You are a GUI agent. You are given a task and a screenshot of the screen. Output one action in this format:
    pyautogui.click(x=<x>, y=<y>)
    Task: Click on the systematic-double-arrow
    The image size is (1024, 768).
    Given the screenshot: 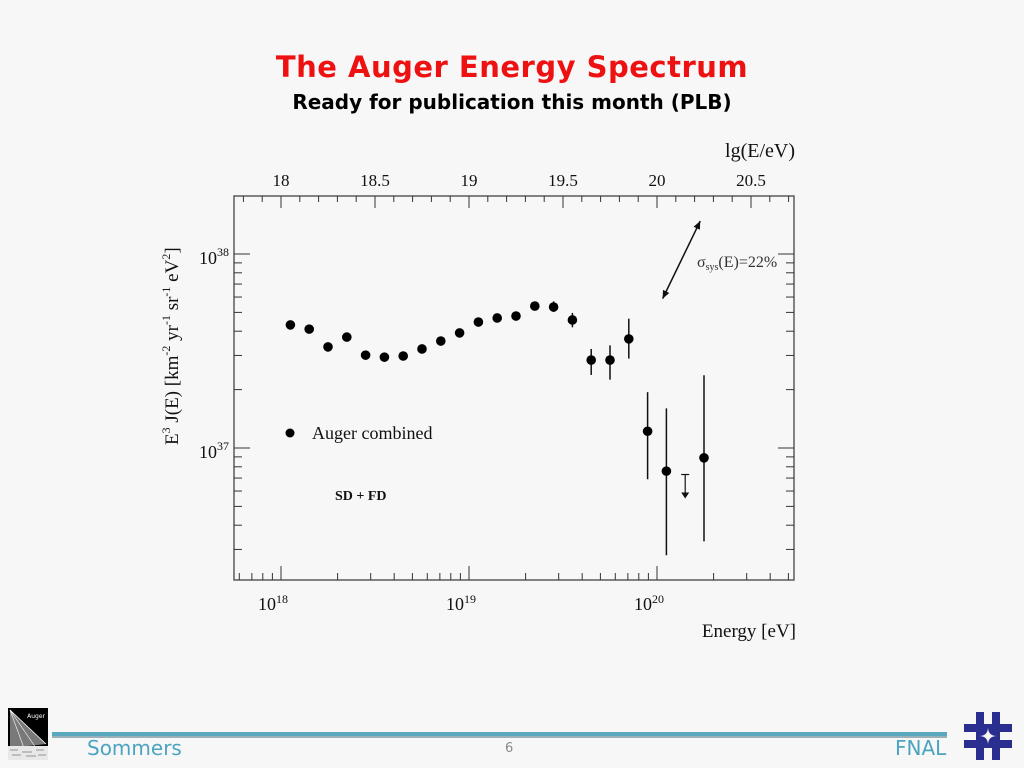 What is the action you would take?
    pyautogui.click(x=681, y=259)
    